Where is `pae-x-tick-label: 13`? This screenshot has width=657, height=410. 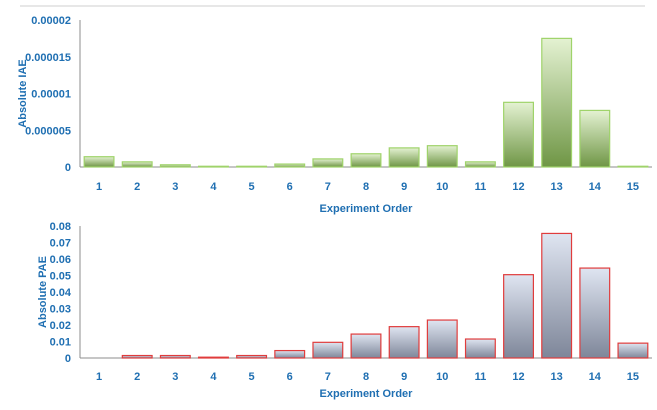 pae-x-tick-label: 13 is located at coordinates (557, 377).